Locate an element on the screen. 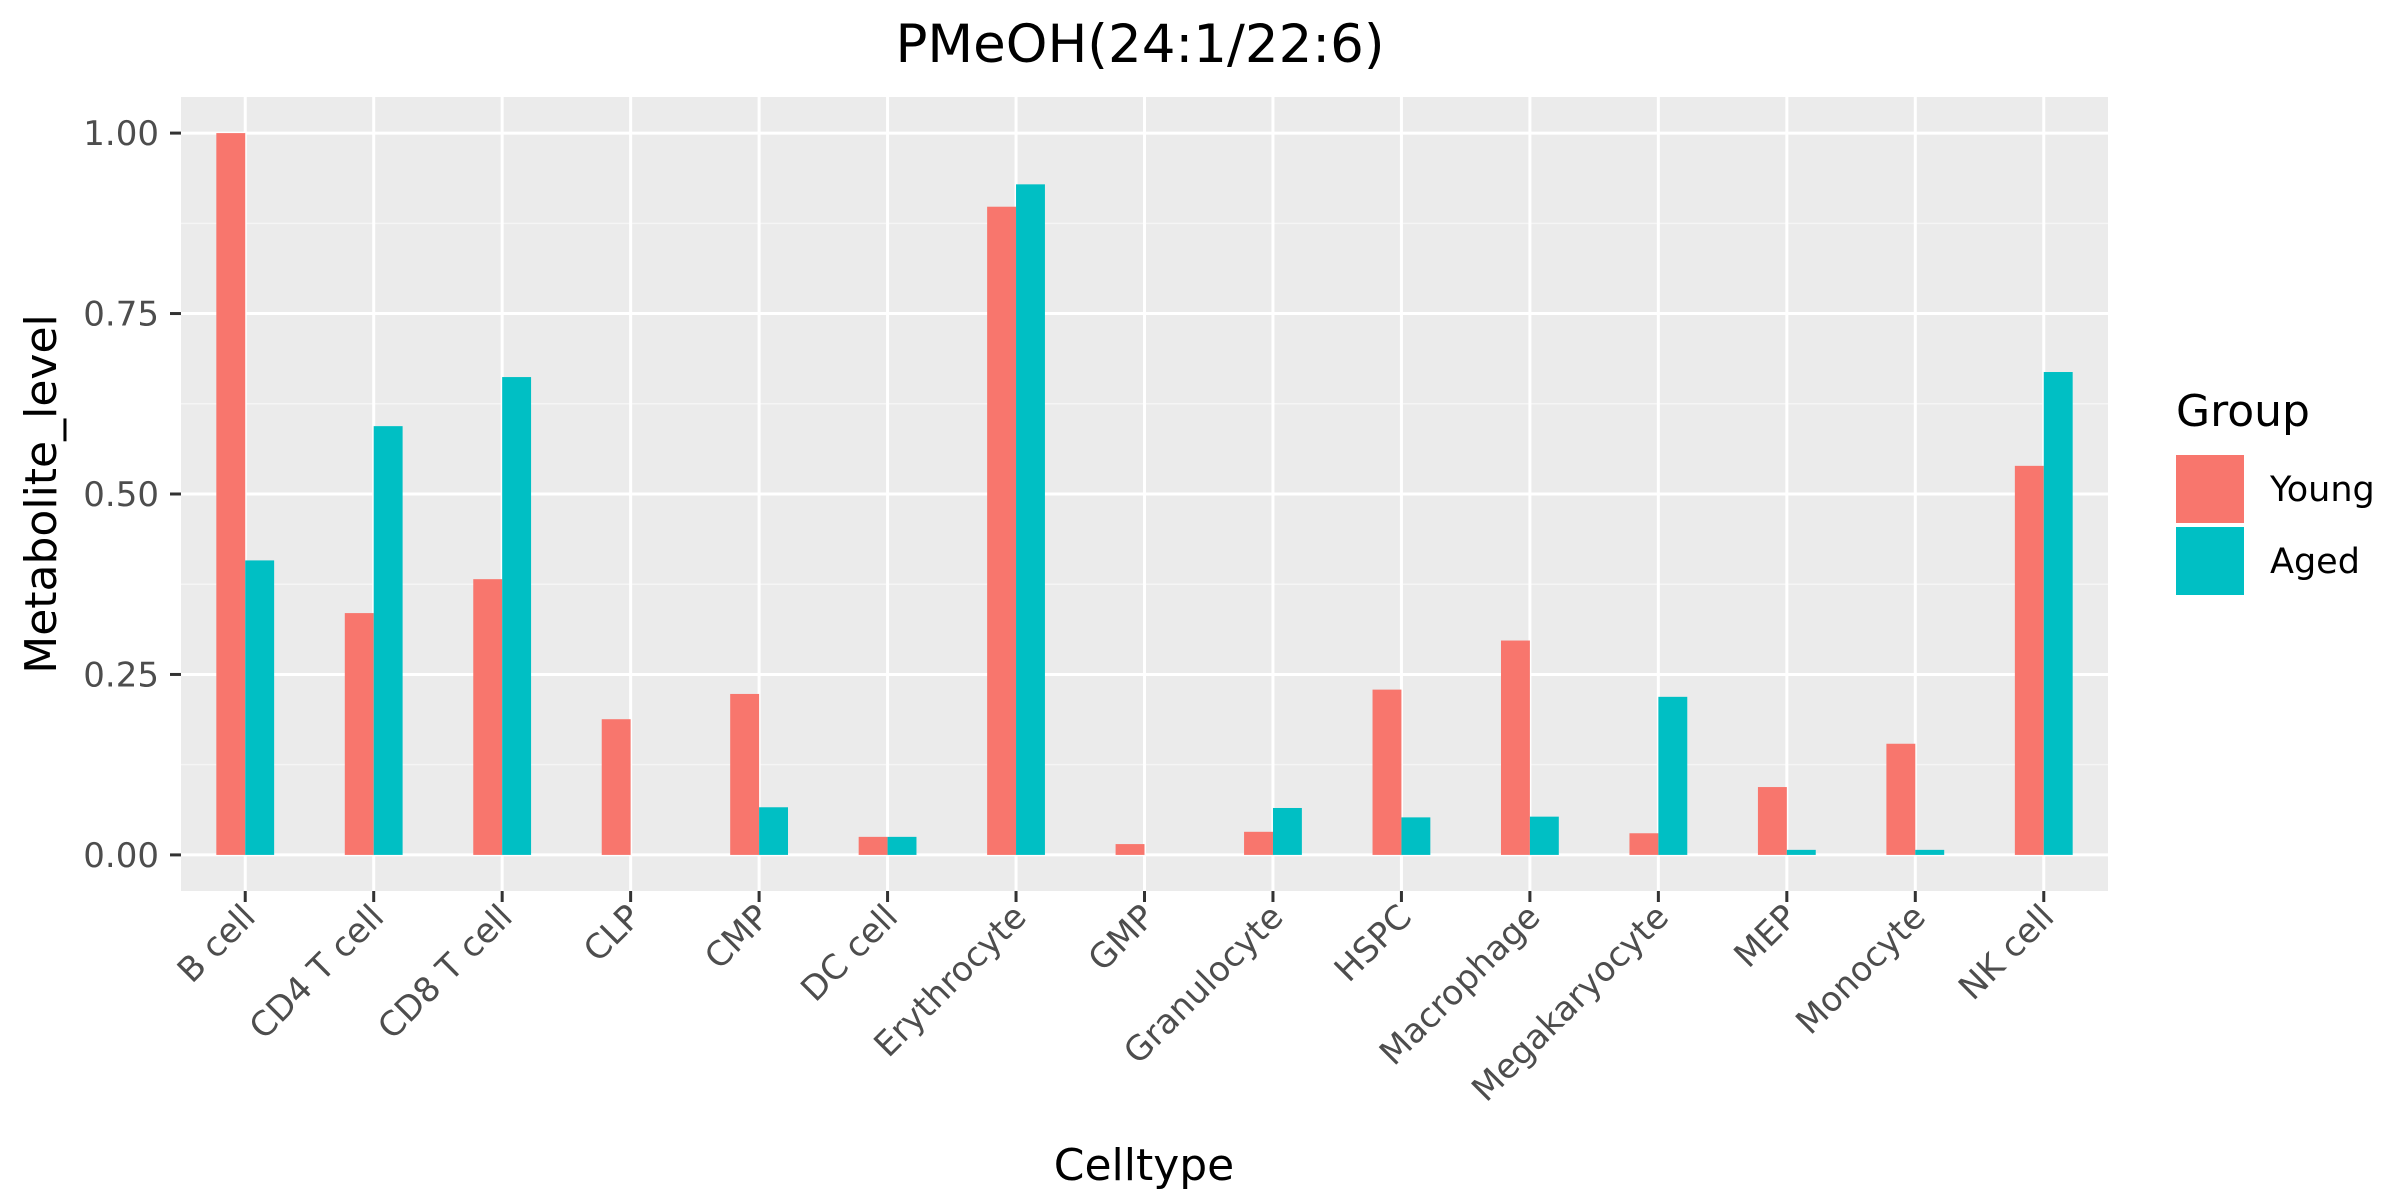 This screenshot has width=2400, height=1200. legend-items: Young Aged is located at coordinates (2275, 525).